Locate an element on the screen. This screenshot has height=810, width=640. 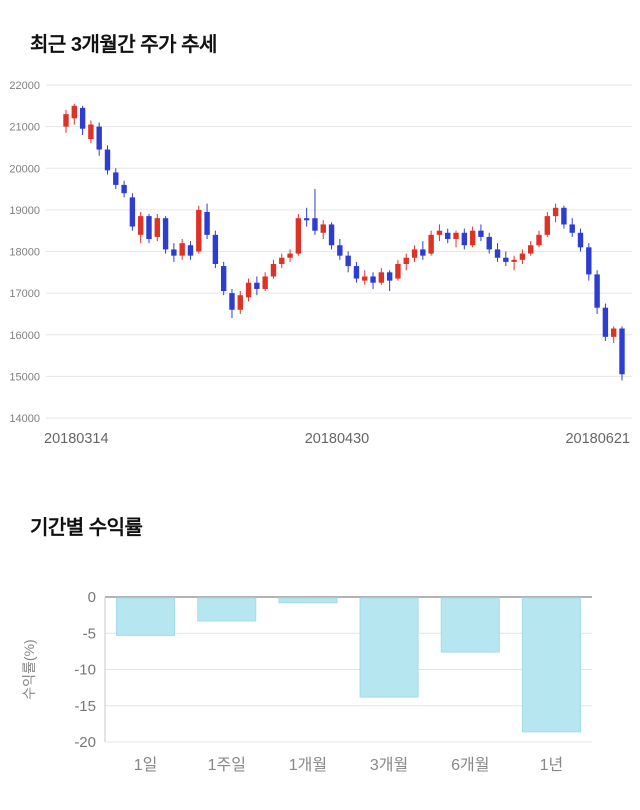
candle-y-tick-label: 18000 is located at coordinates (24, 253).